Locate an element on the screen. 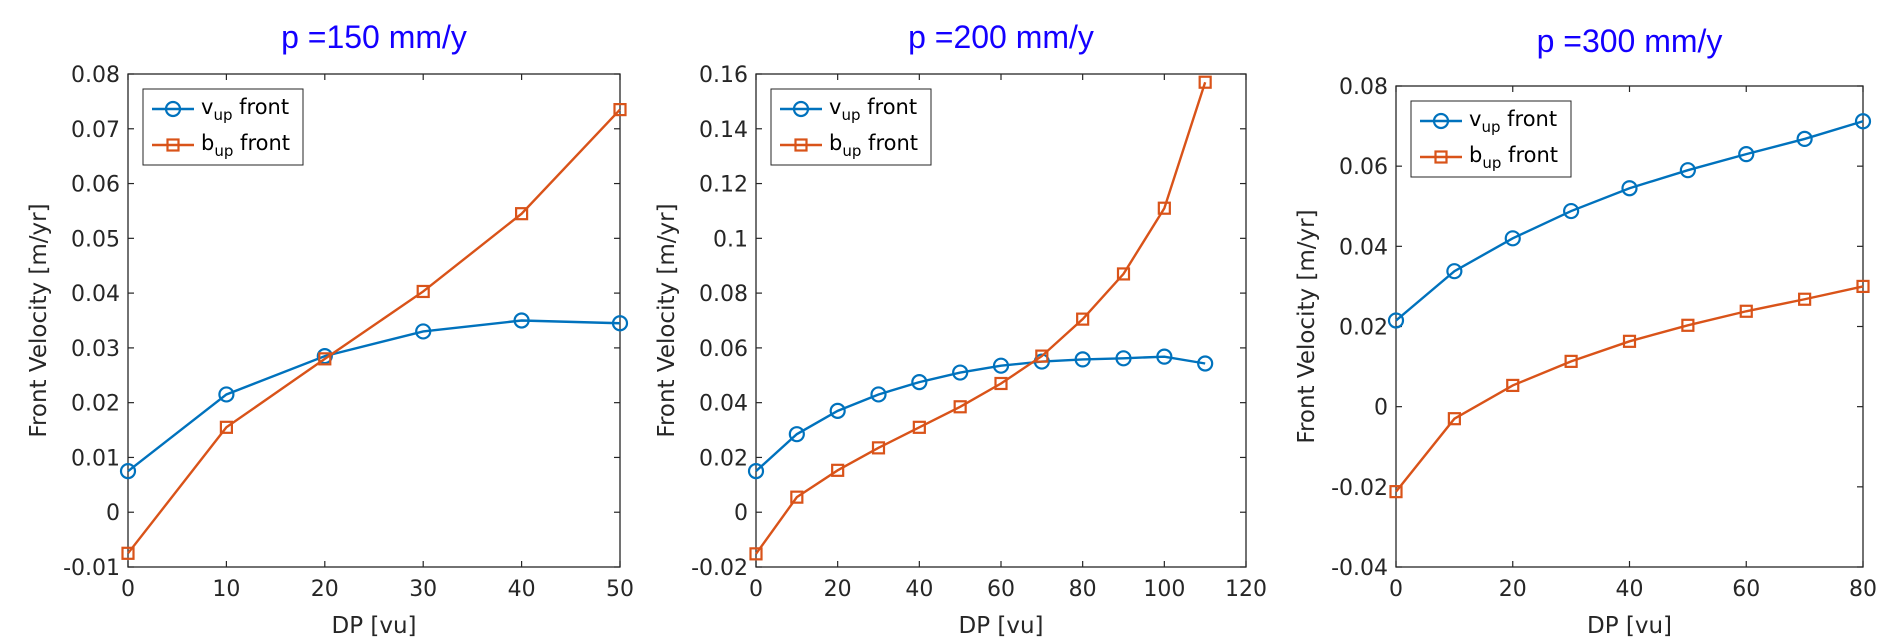 This screenshot has height=638, width=1894. chart-title: p =300 mm/y is located at coordinates (1630, 41).